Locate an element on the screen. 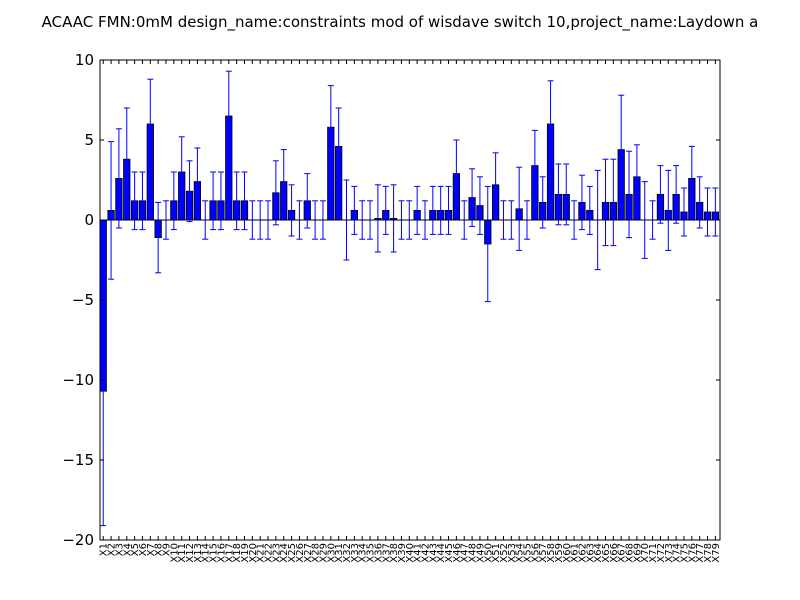  x-tick-label: X54 is located at coordinates (520, 553).